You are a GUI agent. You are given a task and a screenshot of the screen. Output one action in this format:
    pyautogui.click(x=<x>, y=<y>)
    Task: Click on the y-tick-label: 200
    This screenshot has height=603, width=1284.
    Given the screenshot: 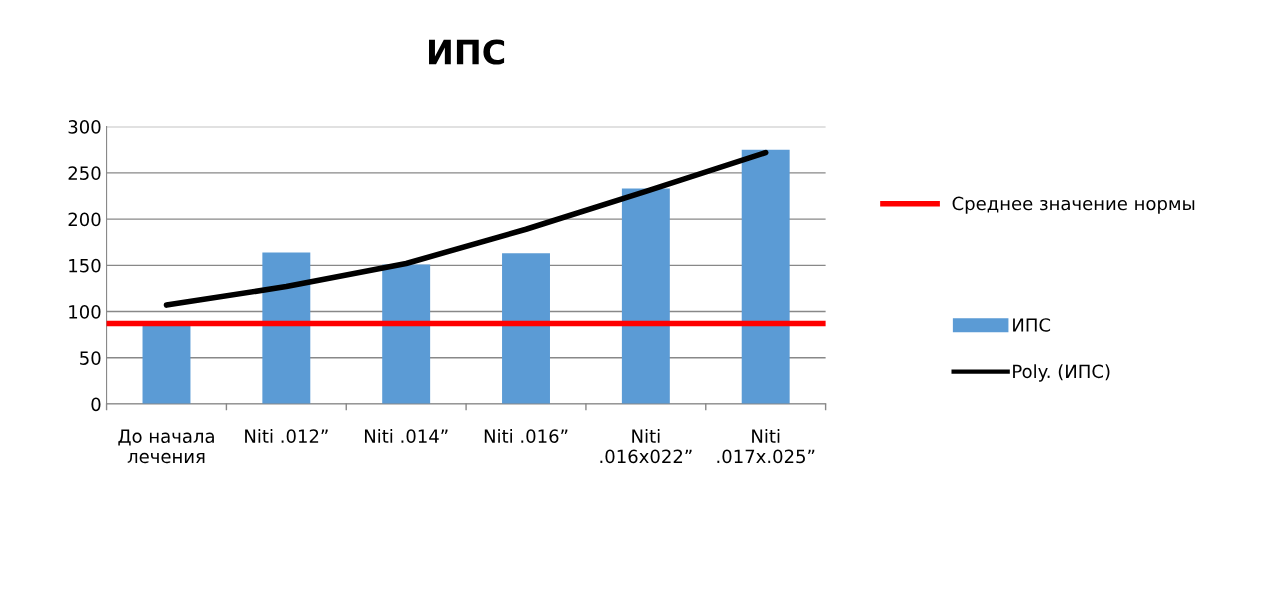 What is the action you would take?
    pyautogui.click(x=84, y=219)
    